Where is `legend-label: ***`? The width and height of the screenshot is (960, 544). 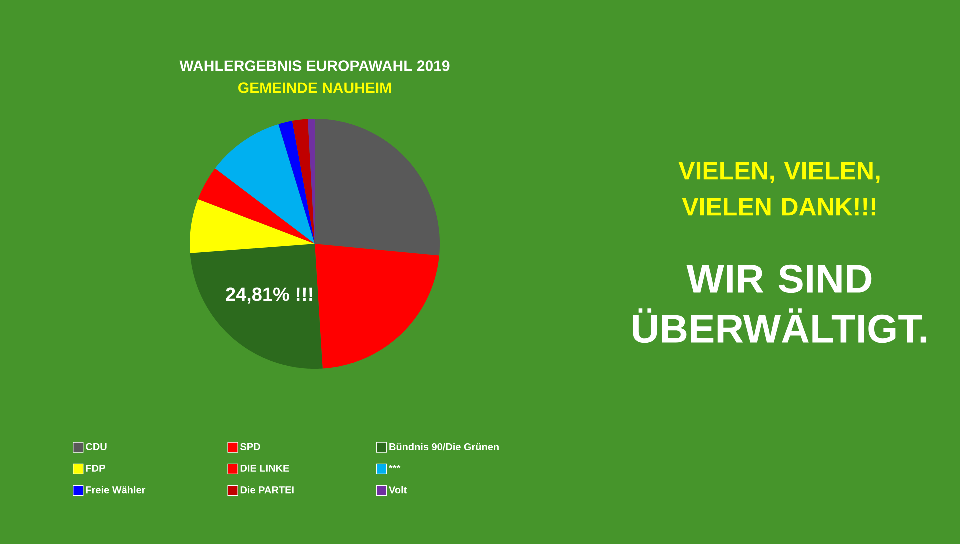 legend-label: *** is located at coordinates (395, 466).